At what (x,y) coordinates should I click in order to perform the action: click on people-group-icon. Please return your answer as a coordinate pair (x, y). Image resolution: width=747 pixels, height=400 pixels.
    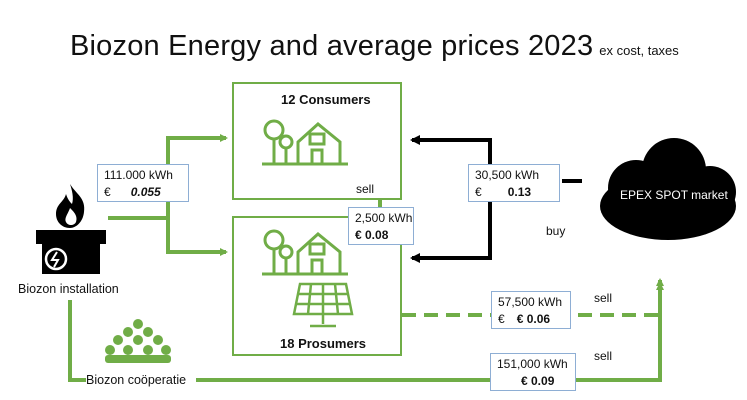
    Looking at the image, I should click on (138, 341).